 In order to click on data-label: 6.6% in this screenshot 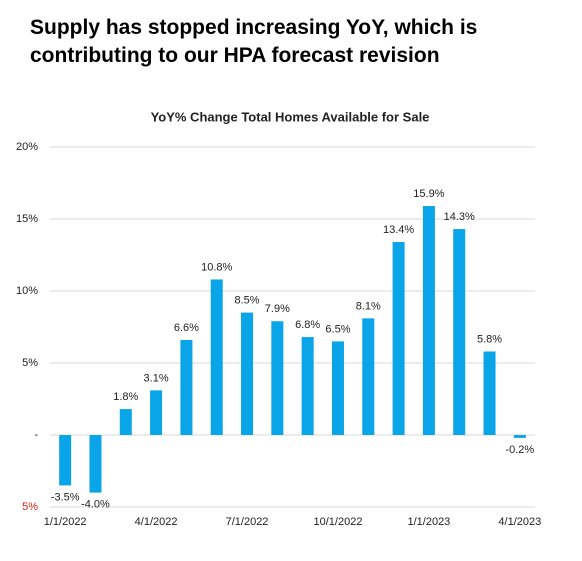, I will do `click(186, 328)`.